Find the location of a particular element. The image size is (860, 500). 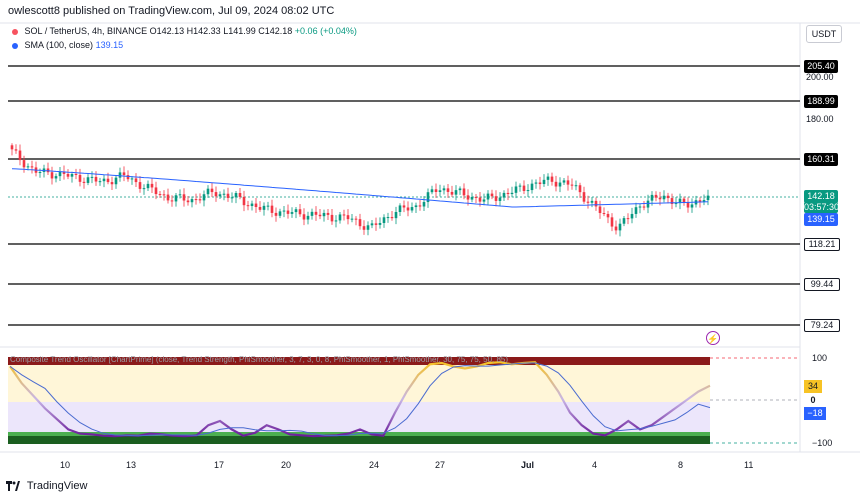

date-label: 27 is located at coordinates (440, 465).